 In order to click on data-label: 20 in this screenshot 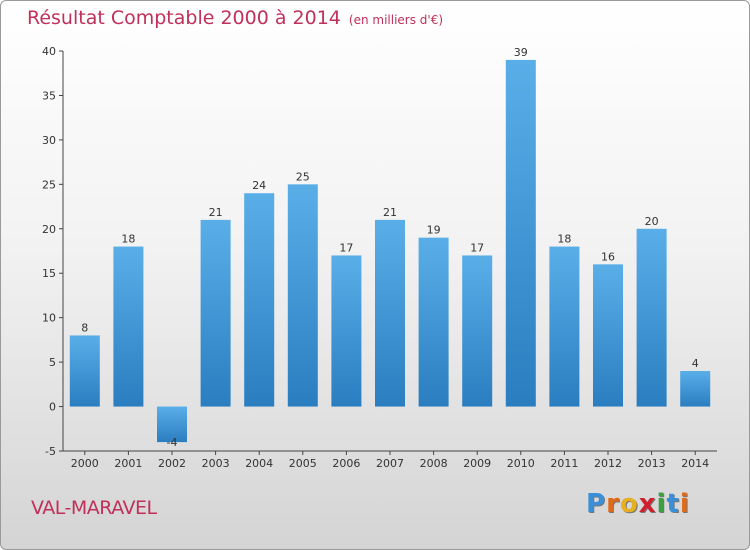, I will do `click(652, 221)`.